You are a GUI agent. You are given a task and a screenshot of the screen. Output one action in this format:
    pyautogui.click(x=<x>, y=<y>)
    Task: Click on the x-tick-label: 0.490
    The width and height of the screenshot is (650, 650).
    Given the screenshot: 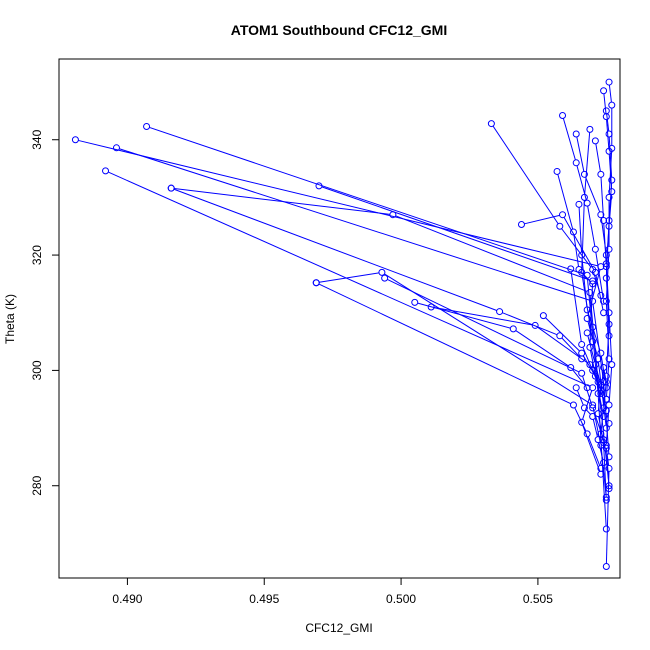 What is the action you would take?
    pyautogui.click(x=127, y=599)
    